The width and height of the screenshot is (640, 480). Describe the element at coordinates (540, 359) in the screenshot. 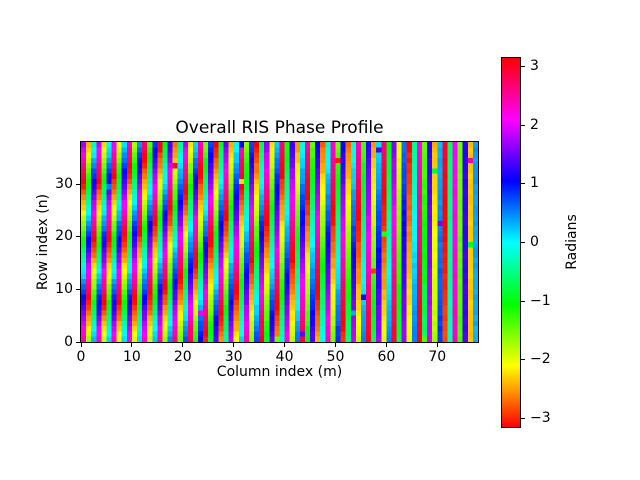

I see `colorbar-tick-label: −2` at that location.